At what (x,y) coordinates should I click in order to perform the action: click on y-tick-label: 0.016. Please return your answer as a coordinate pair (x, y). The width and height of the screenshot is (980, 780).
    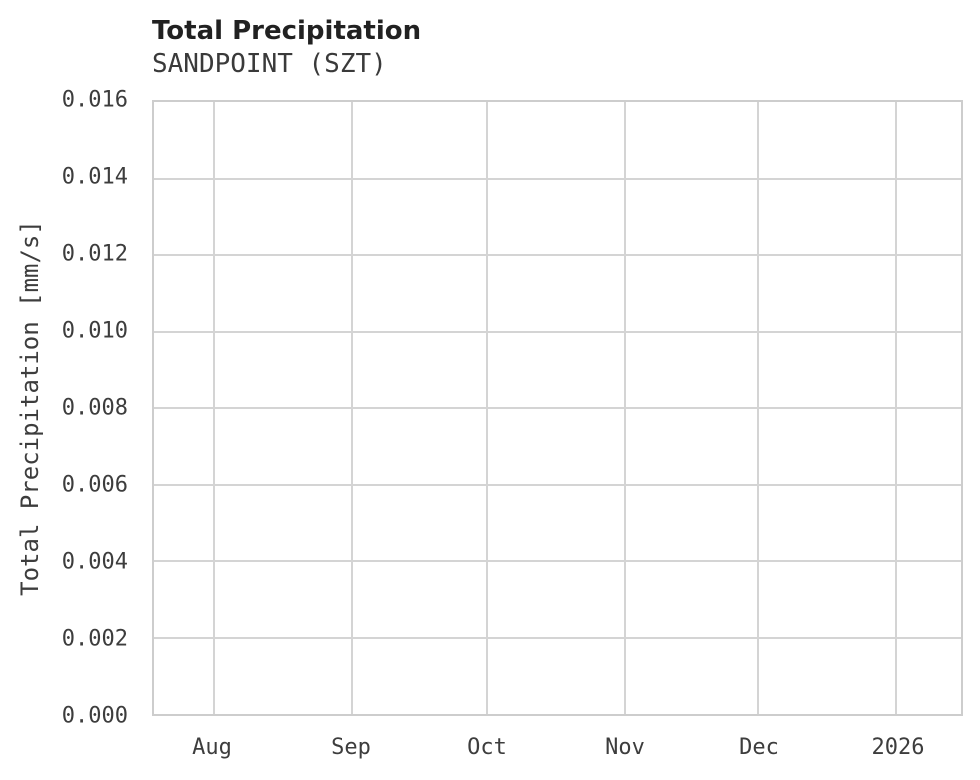
    Looking at the image, I should click on (94, 100).